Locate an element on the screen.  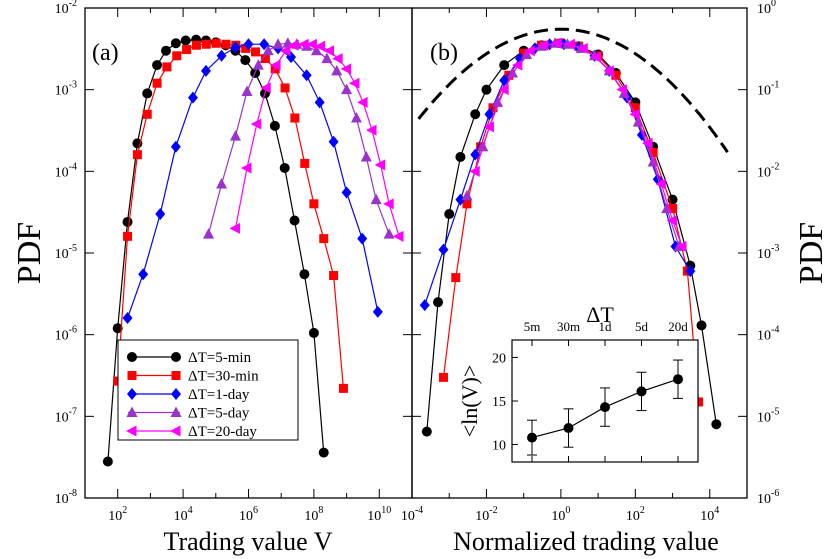
reference-curve is located at coordinates (573, 90).